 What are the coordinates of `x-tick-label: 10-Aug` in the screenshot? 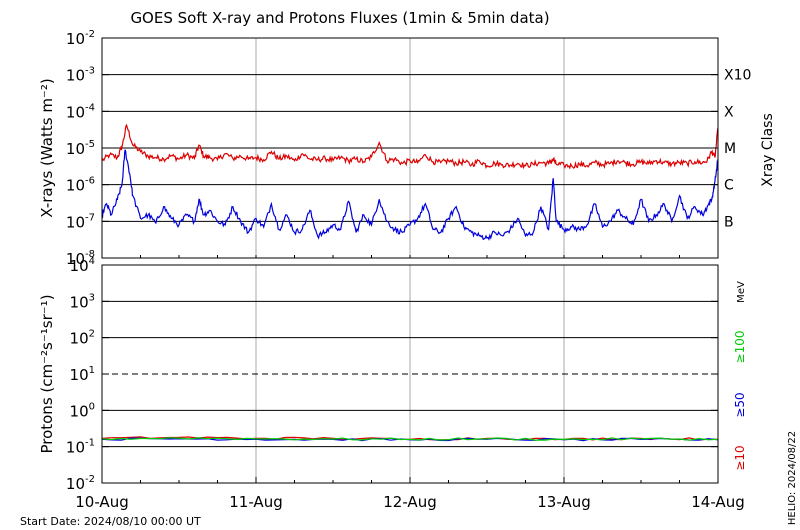 It's located at (101, 502).